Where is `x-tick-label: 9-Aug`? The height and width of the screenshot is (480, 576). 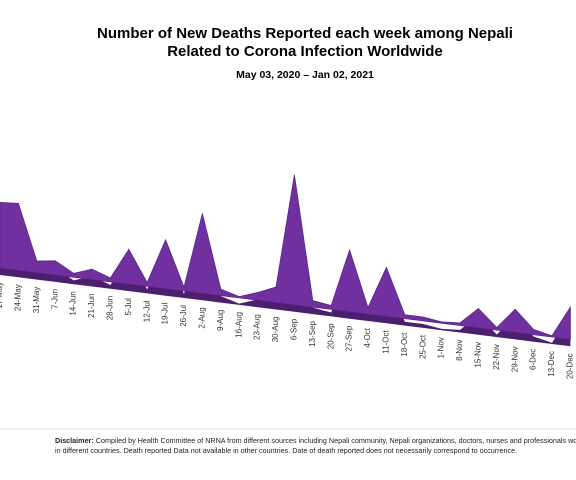 x-tick-label: 9-Aug is located at coordinates (220, 320).